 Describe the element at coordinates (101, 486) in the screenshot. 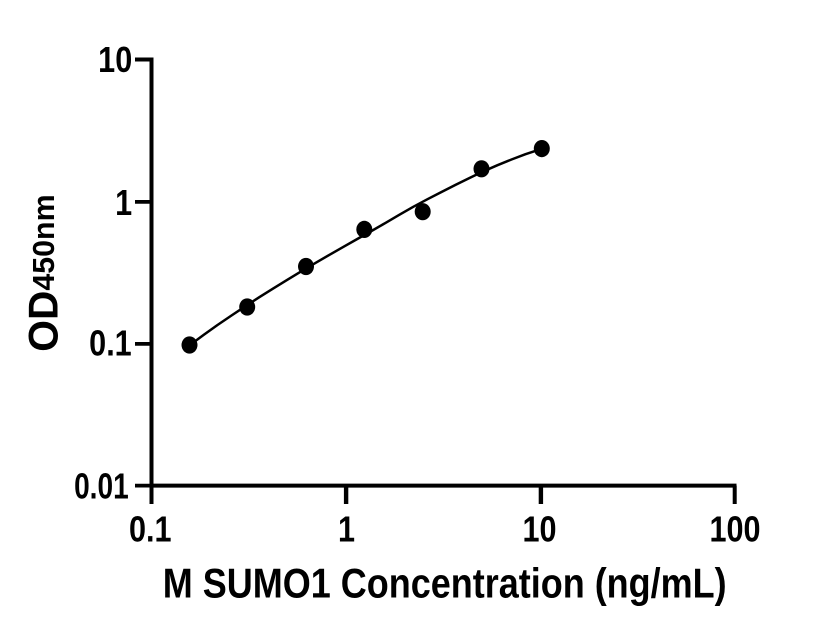

I see `svg-text: 0.01` at that location.